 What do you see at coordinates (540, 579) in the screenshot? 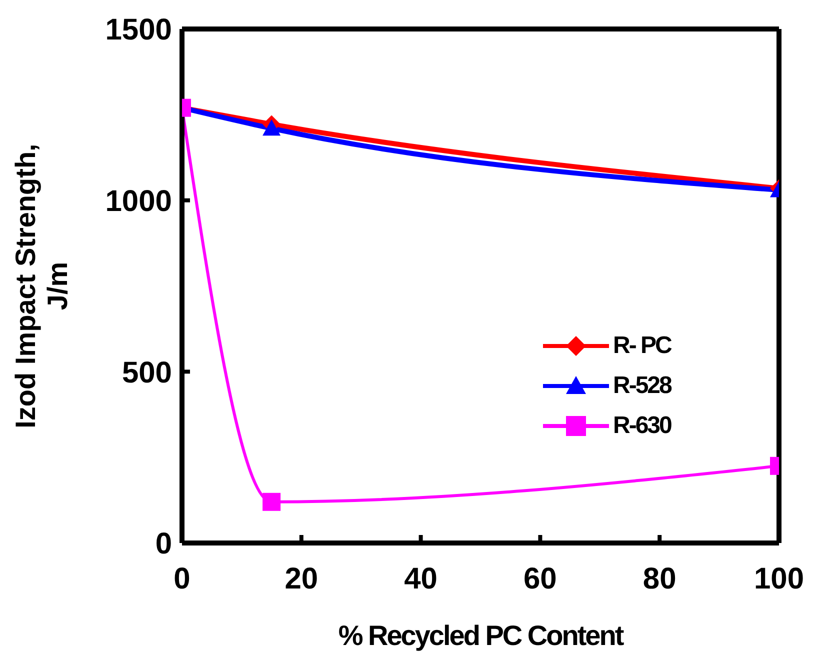
I see `x-tick-label: 60` at bounding box center [540, 579].